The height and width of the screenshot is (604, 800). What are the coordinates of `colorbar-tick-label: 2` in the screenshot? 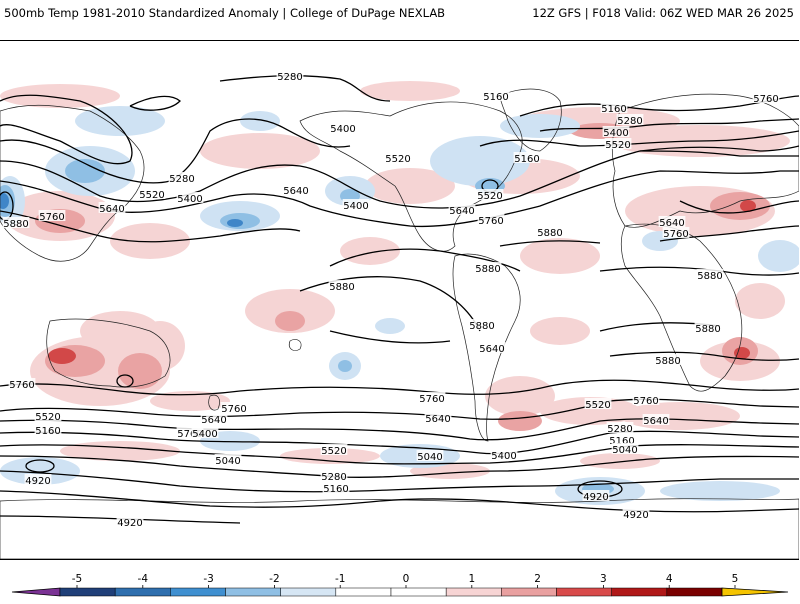 It's located at (537, 579).